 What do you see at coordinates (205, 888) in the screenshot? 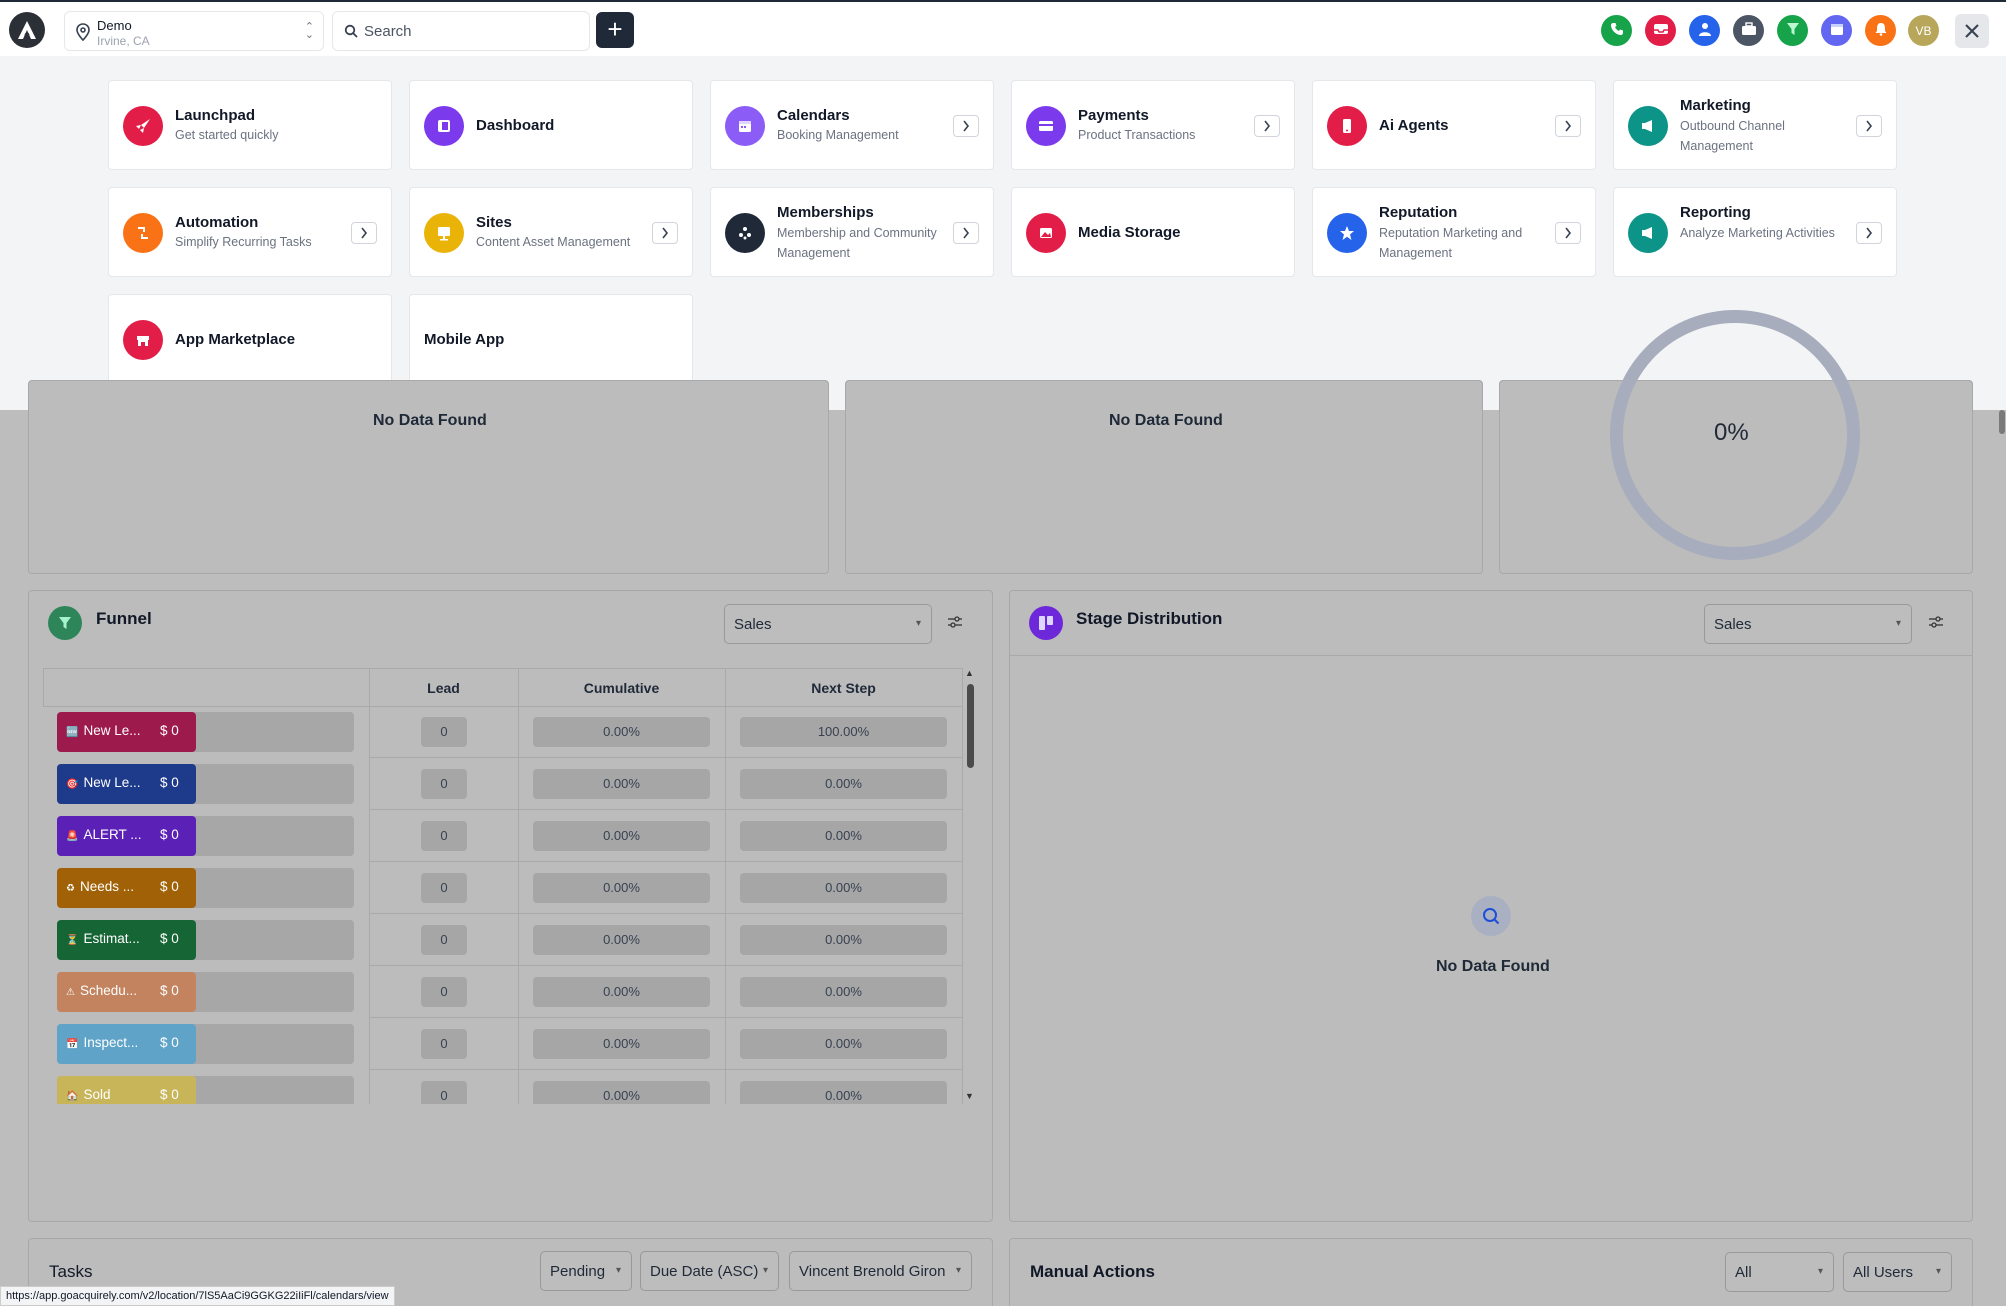
I see `funnel-stage-bar: ♻ Needs ... $ 0` at bounding box center [205, 888].